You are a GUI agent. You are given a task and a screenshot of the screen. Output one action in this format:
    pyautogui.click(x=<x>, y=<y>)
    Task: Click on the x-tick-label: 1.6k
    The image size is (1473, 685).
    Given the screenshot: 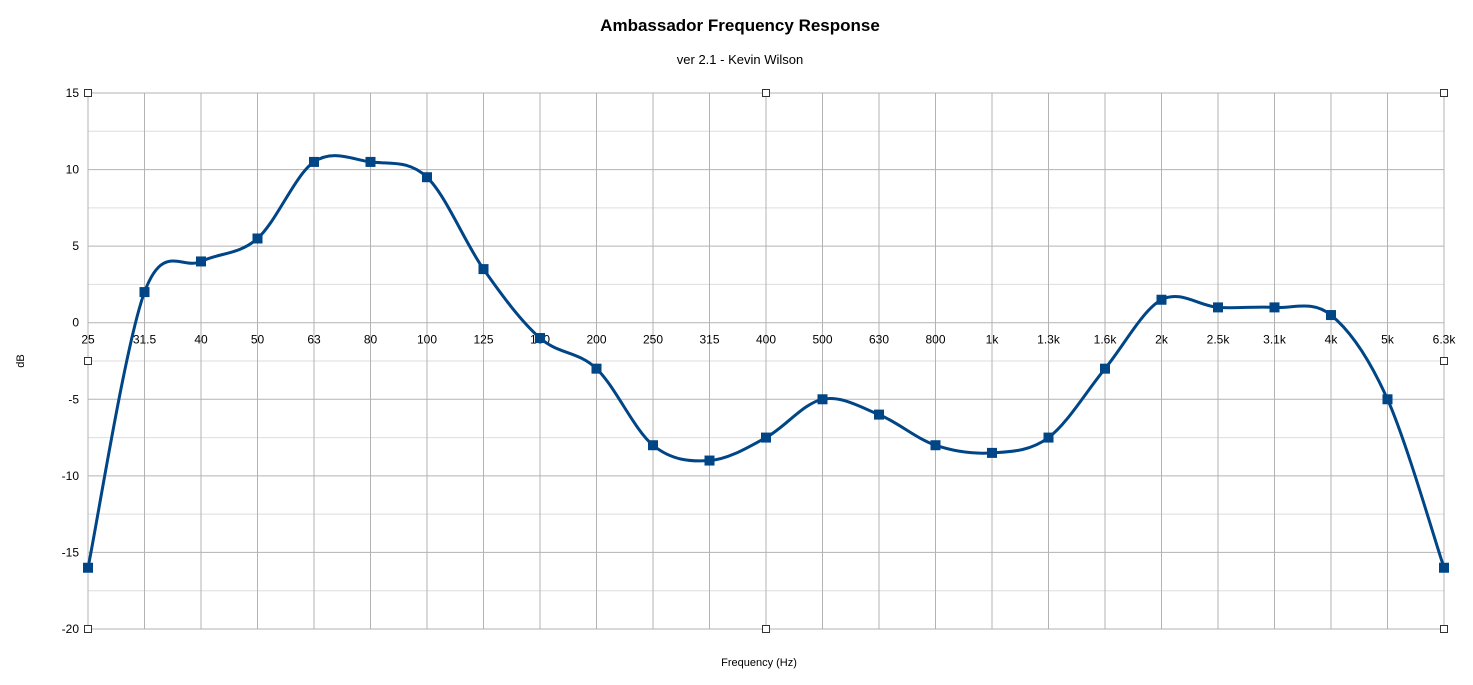 What is the action you would take?
    pyautogui.click(x=1106, y=340)
    